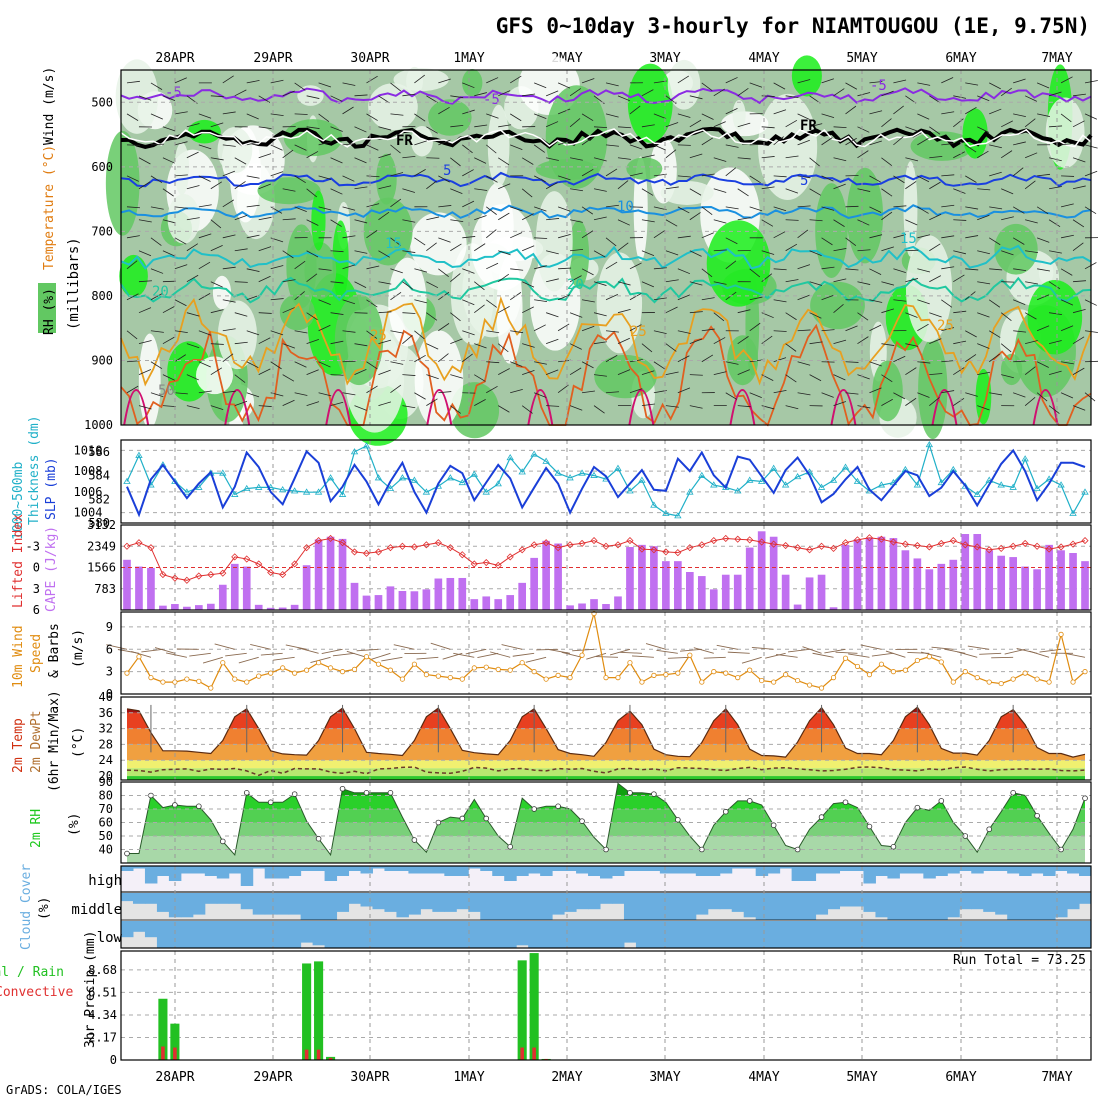  I want to click on rh-band, so click(606, 789).